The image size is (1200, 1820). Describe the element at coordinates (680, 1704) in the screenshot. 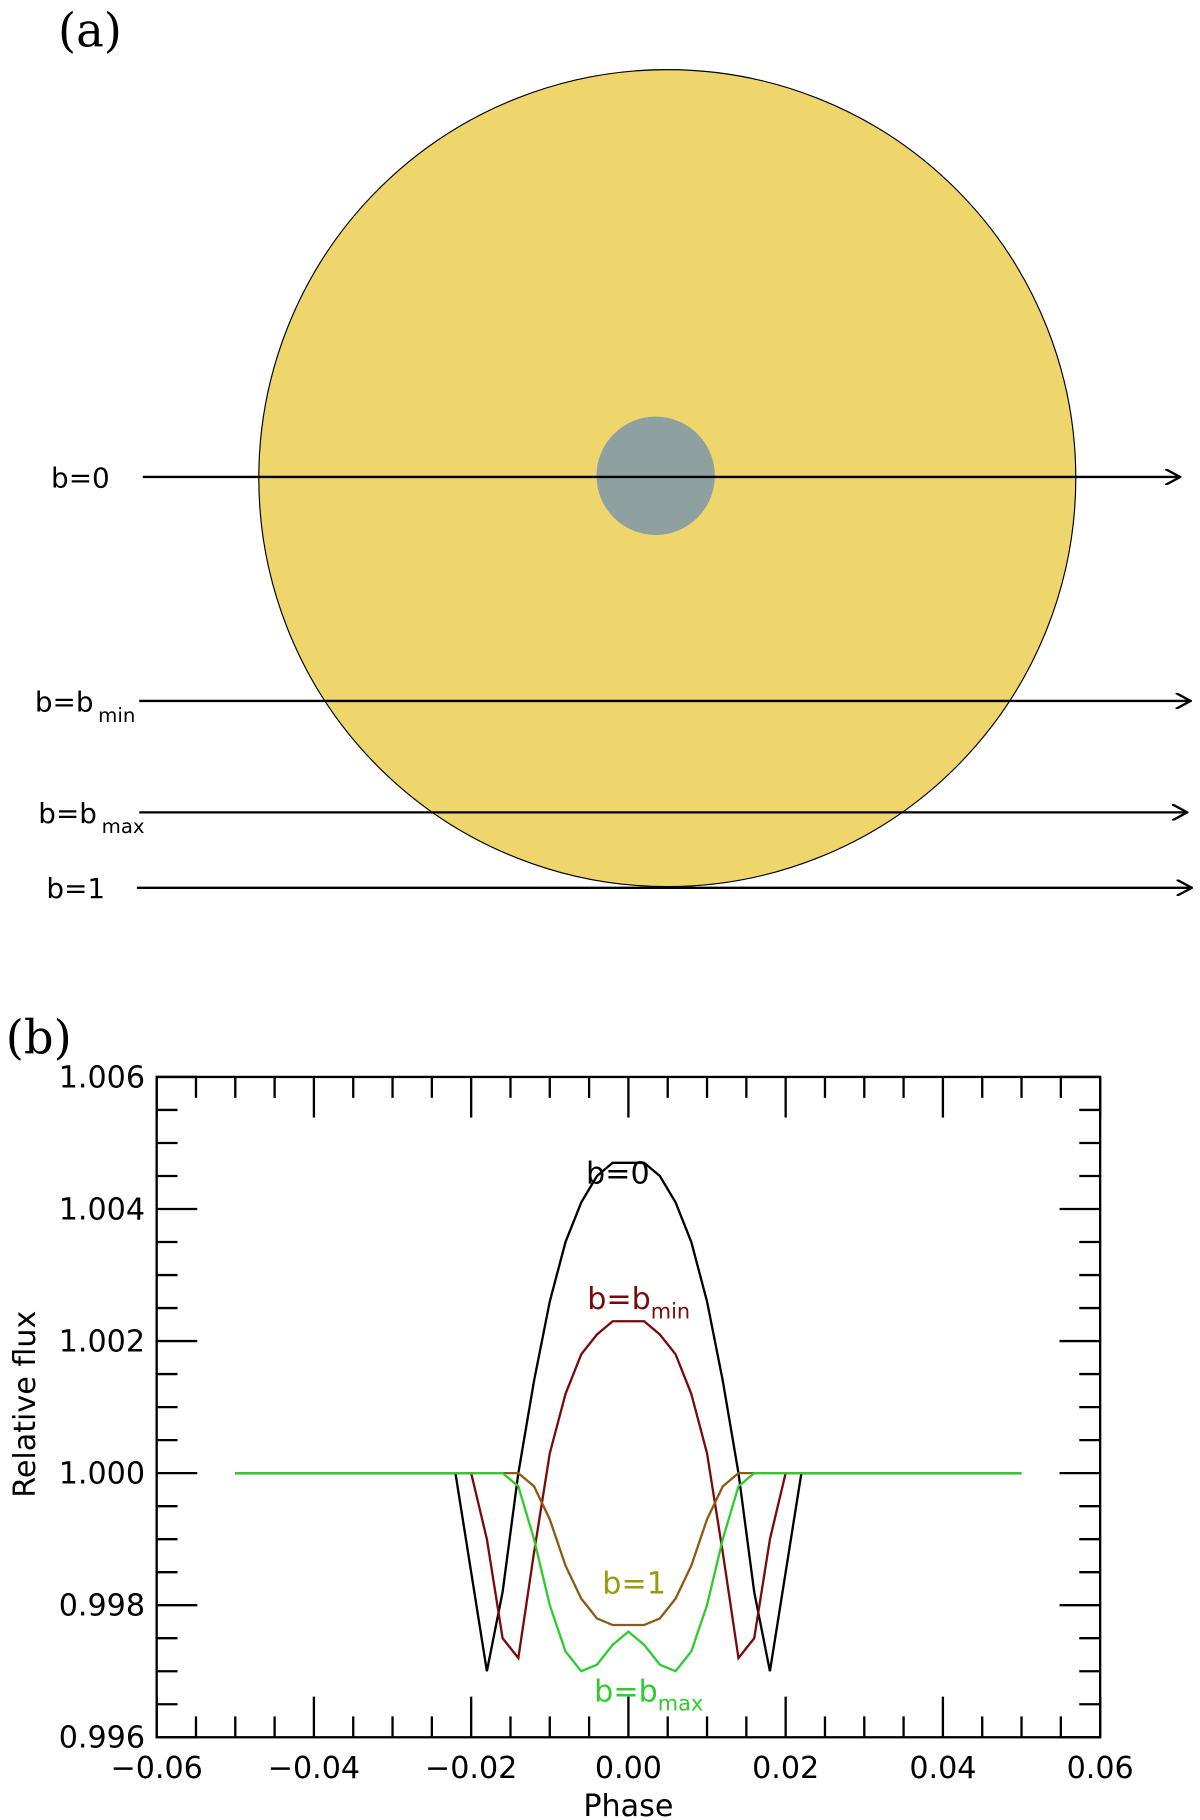

I see `series-label-sub: max` at that location.